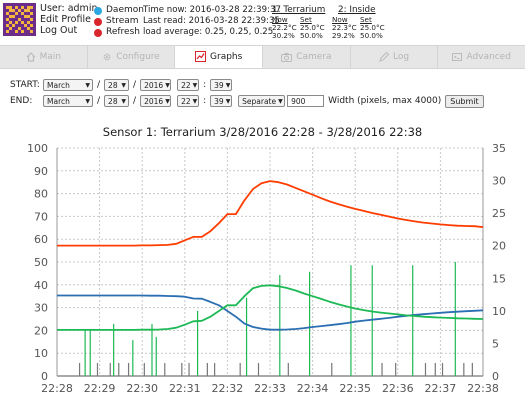 The width and height of the screenshot is (525, 400). I want to click on y-tick-label-left: 20, so click(41, 330).